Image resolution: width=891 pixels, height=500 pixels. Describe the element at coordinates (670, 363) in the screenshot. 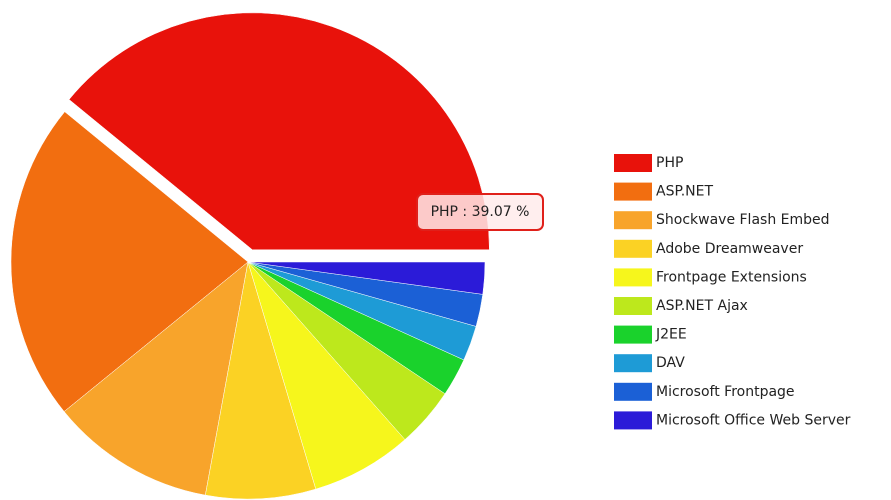

I see `legend-label: DAV` at that location.